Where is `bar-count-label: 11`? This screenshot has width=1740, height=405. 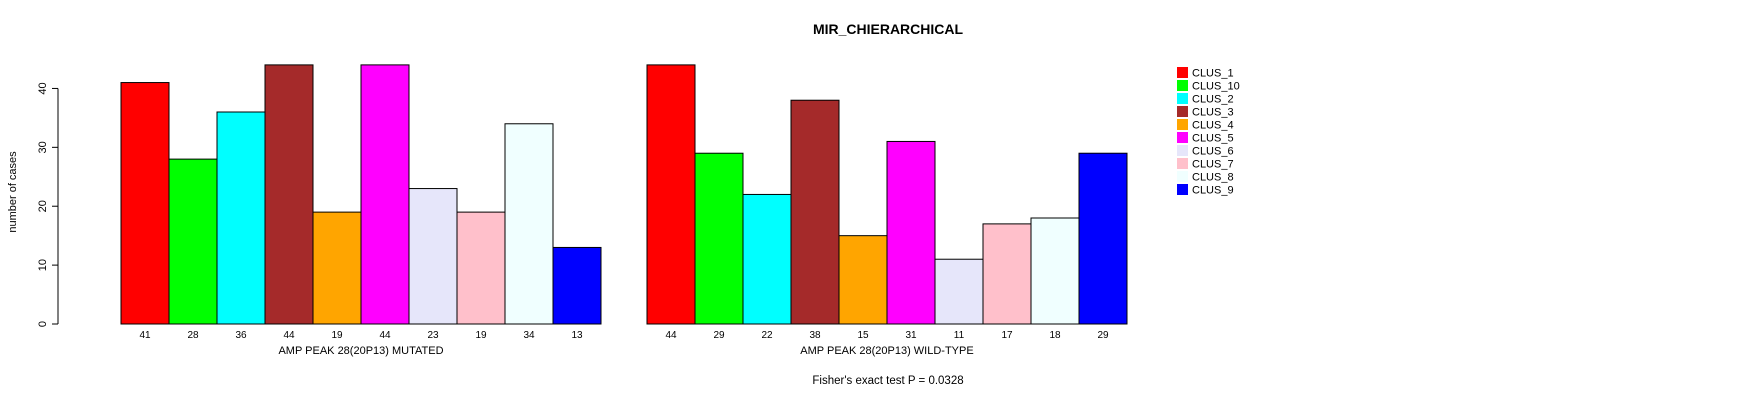
bar-count-label: 11 is located at coordinates (959, 335).